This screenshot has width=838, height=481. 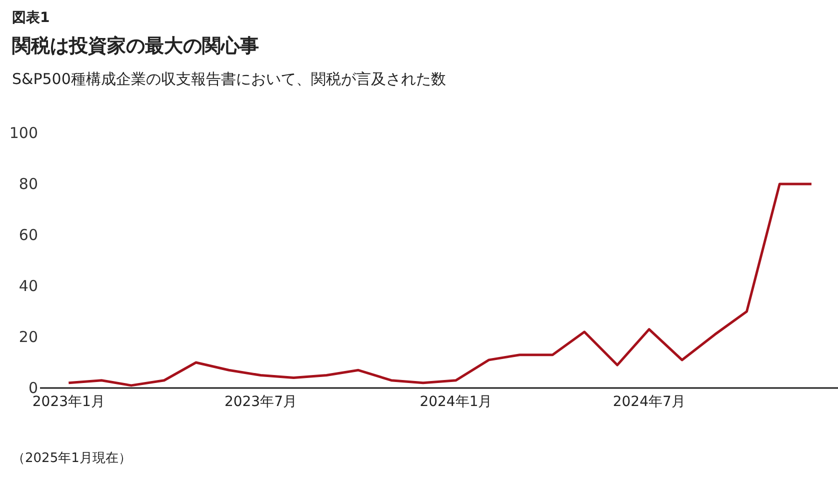 I want to click on y-tick-label: 80, so click(x=28, y=183).